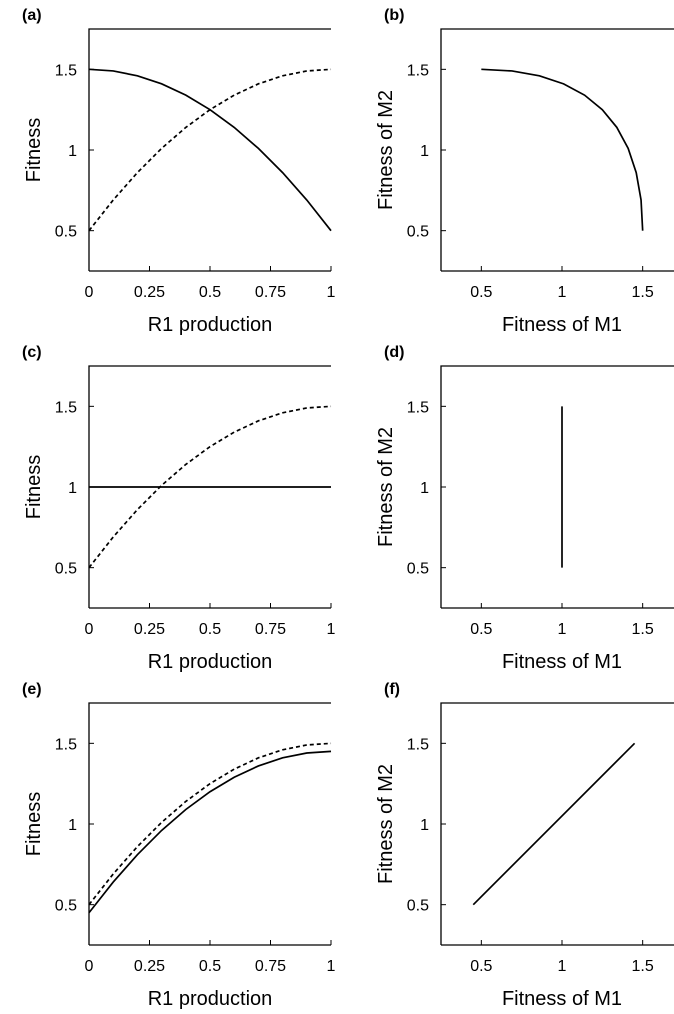 Image resolution: width=674 pixels, height=1014 pixels. I want to click on panel-label: (a), so click(32, 15).